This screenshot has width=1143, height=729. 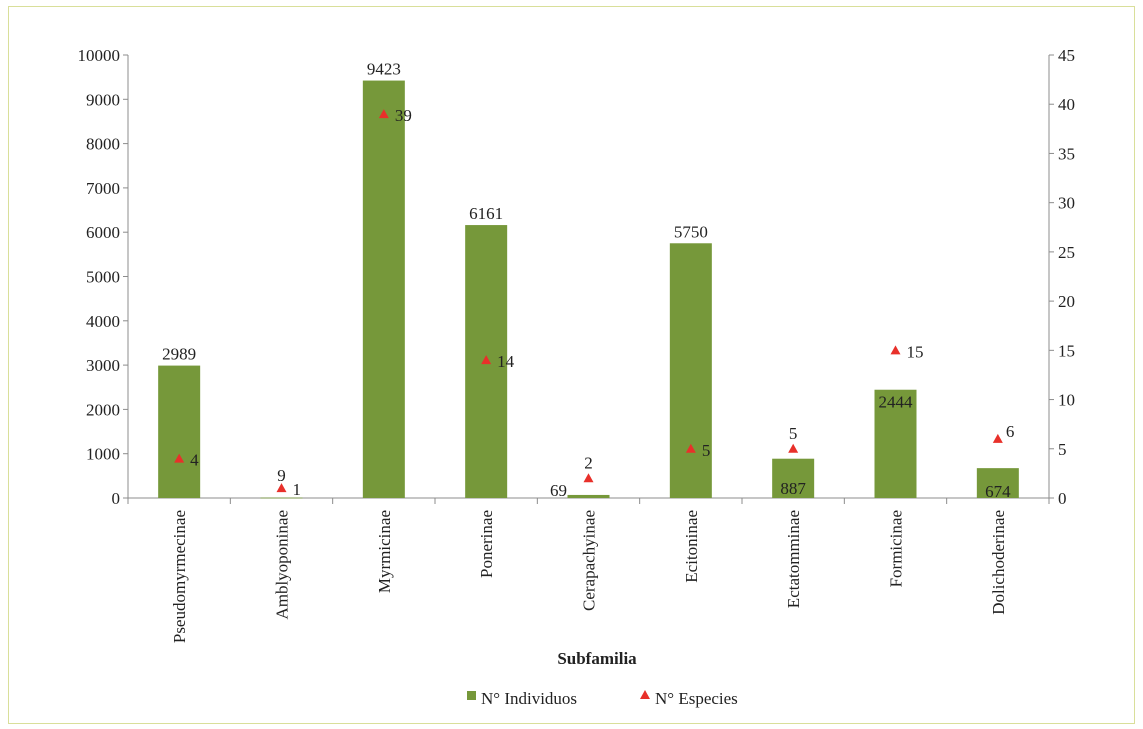 What do you see at coordinates (103, 321) in the screenshot?
I see `y-tick-label-left: 4000` at bounding box center [103, 321].